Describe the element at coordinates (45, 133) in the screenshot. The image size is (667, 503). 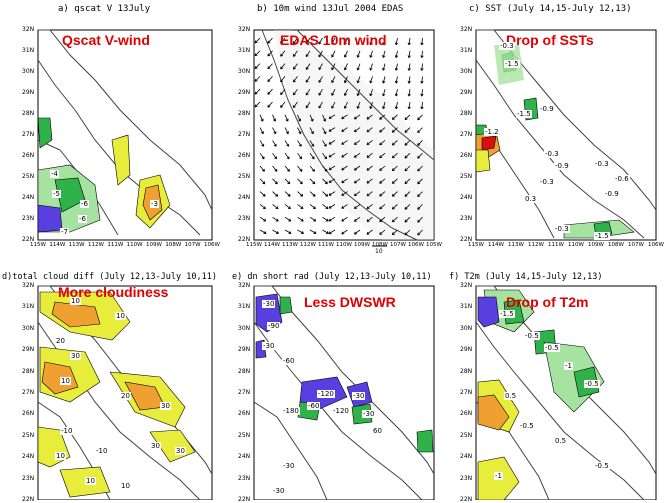
I see `panel-a-green-region` at that location.